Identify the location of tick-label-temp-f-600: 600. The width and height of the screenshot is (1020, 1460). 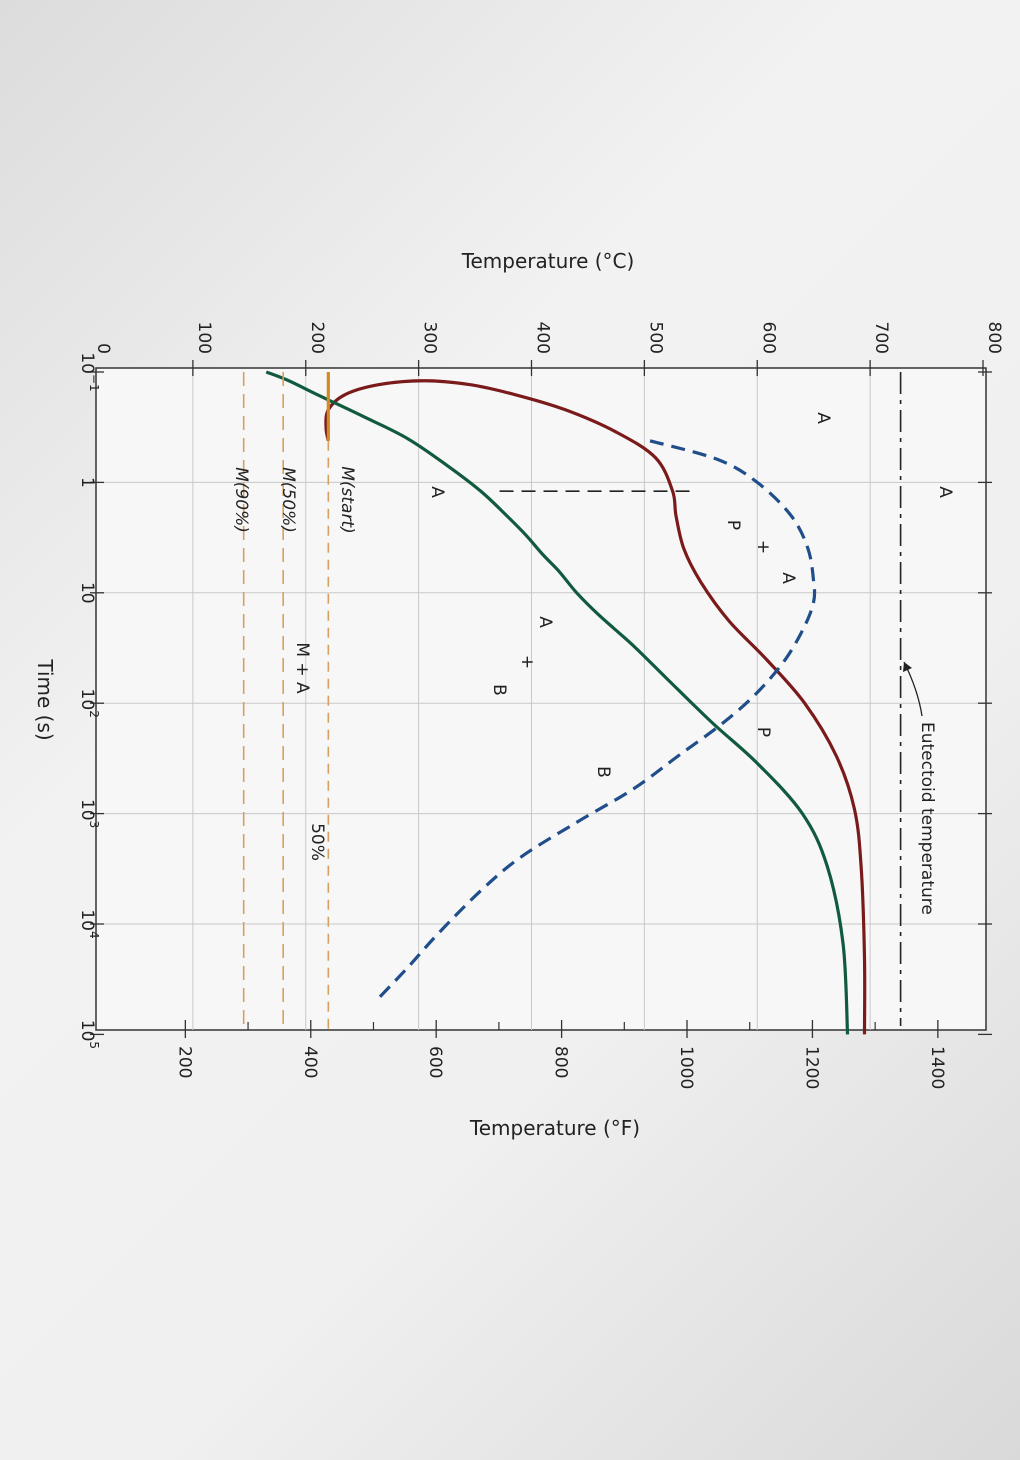
(435, 1062).